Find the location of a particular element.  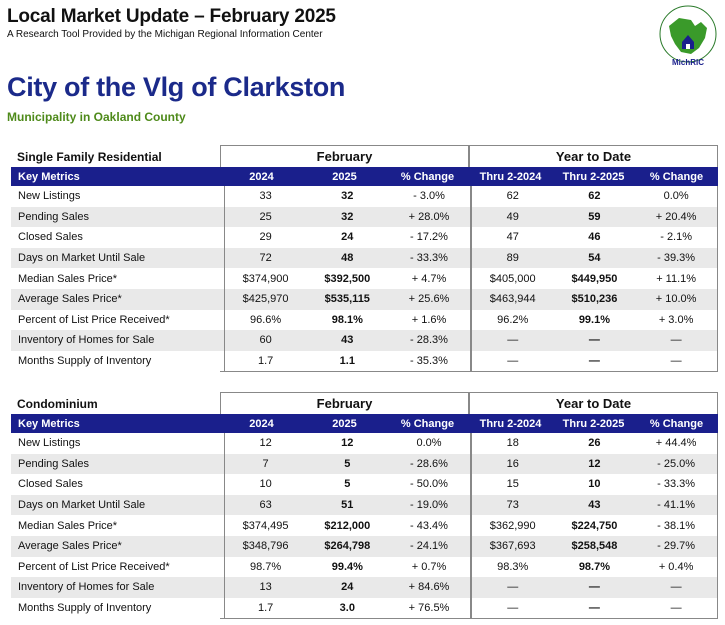

metric-value: + 25.6% is located at coordinates (429, 299).